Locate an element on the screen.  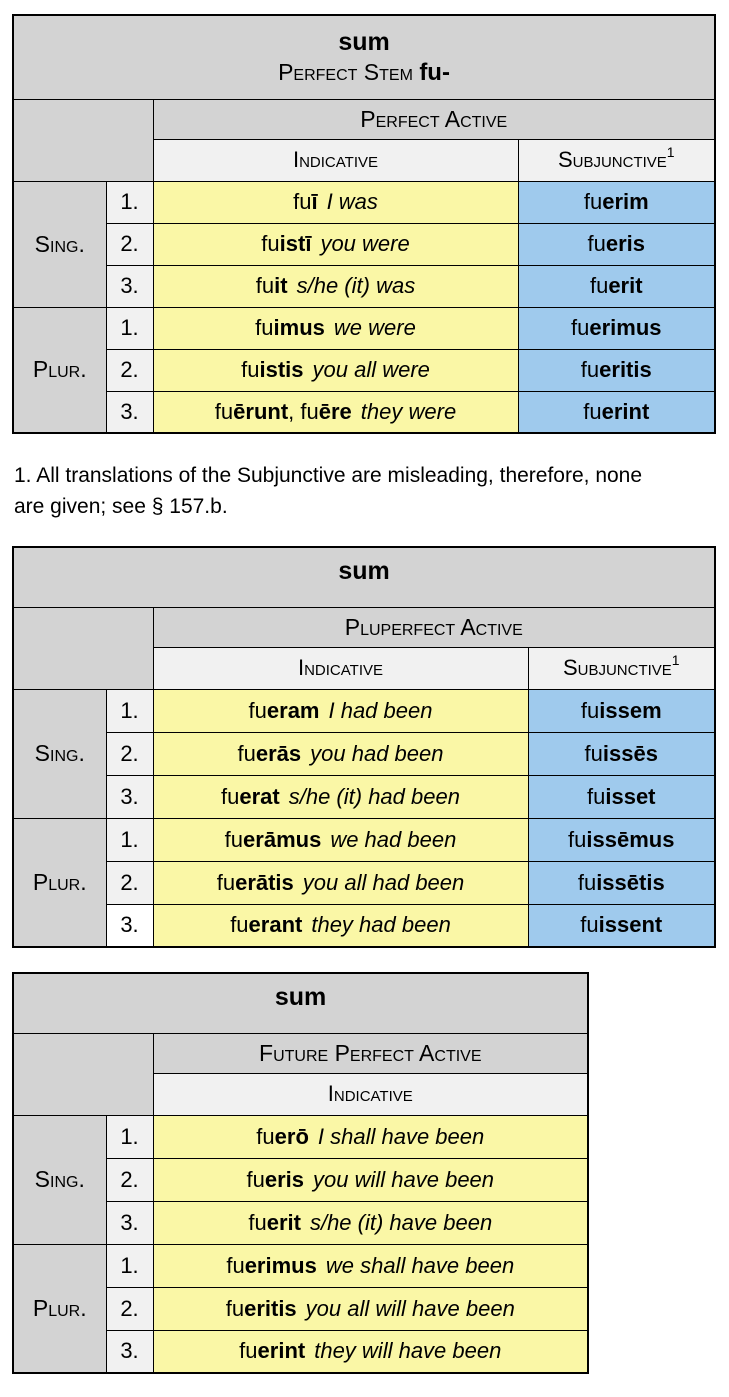
conjugation-row: 3. fuerit s/he (it) have been is located at coordinates (301, 1222).